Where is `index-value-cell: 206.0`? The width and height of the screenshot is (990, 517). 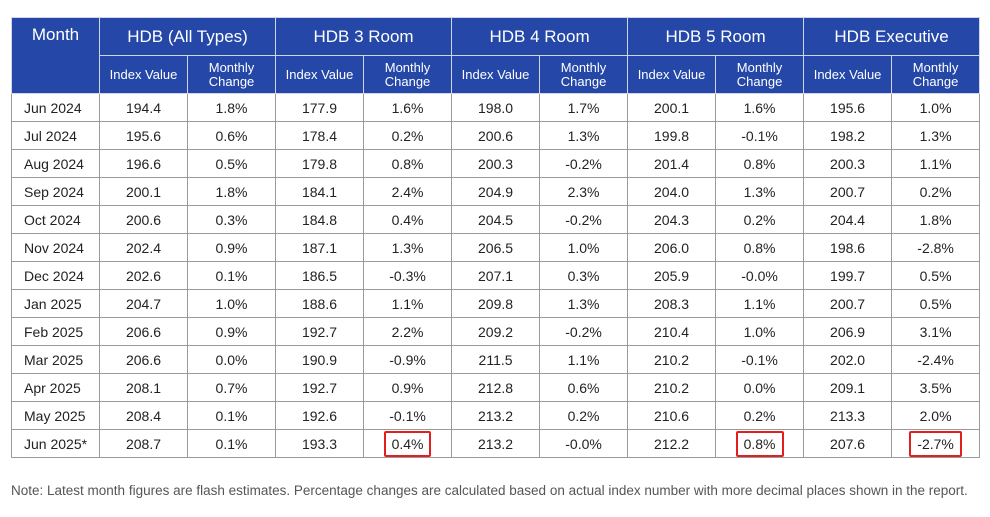
index-value-cell: 206.0 is located at coordinates (672, 247).